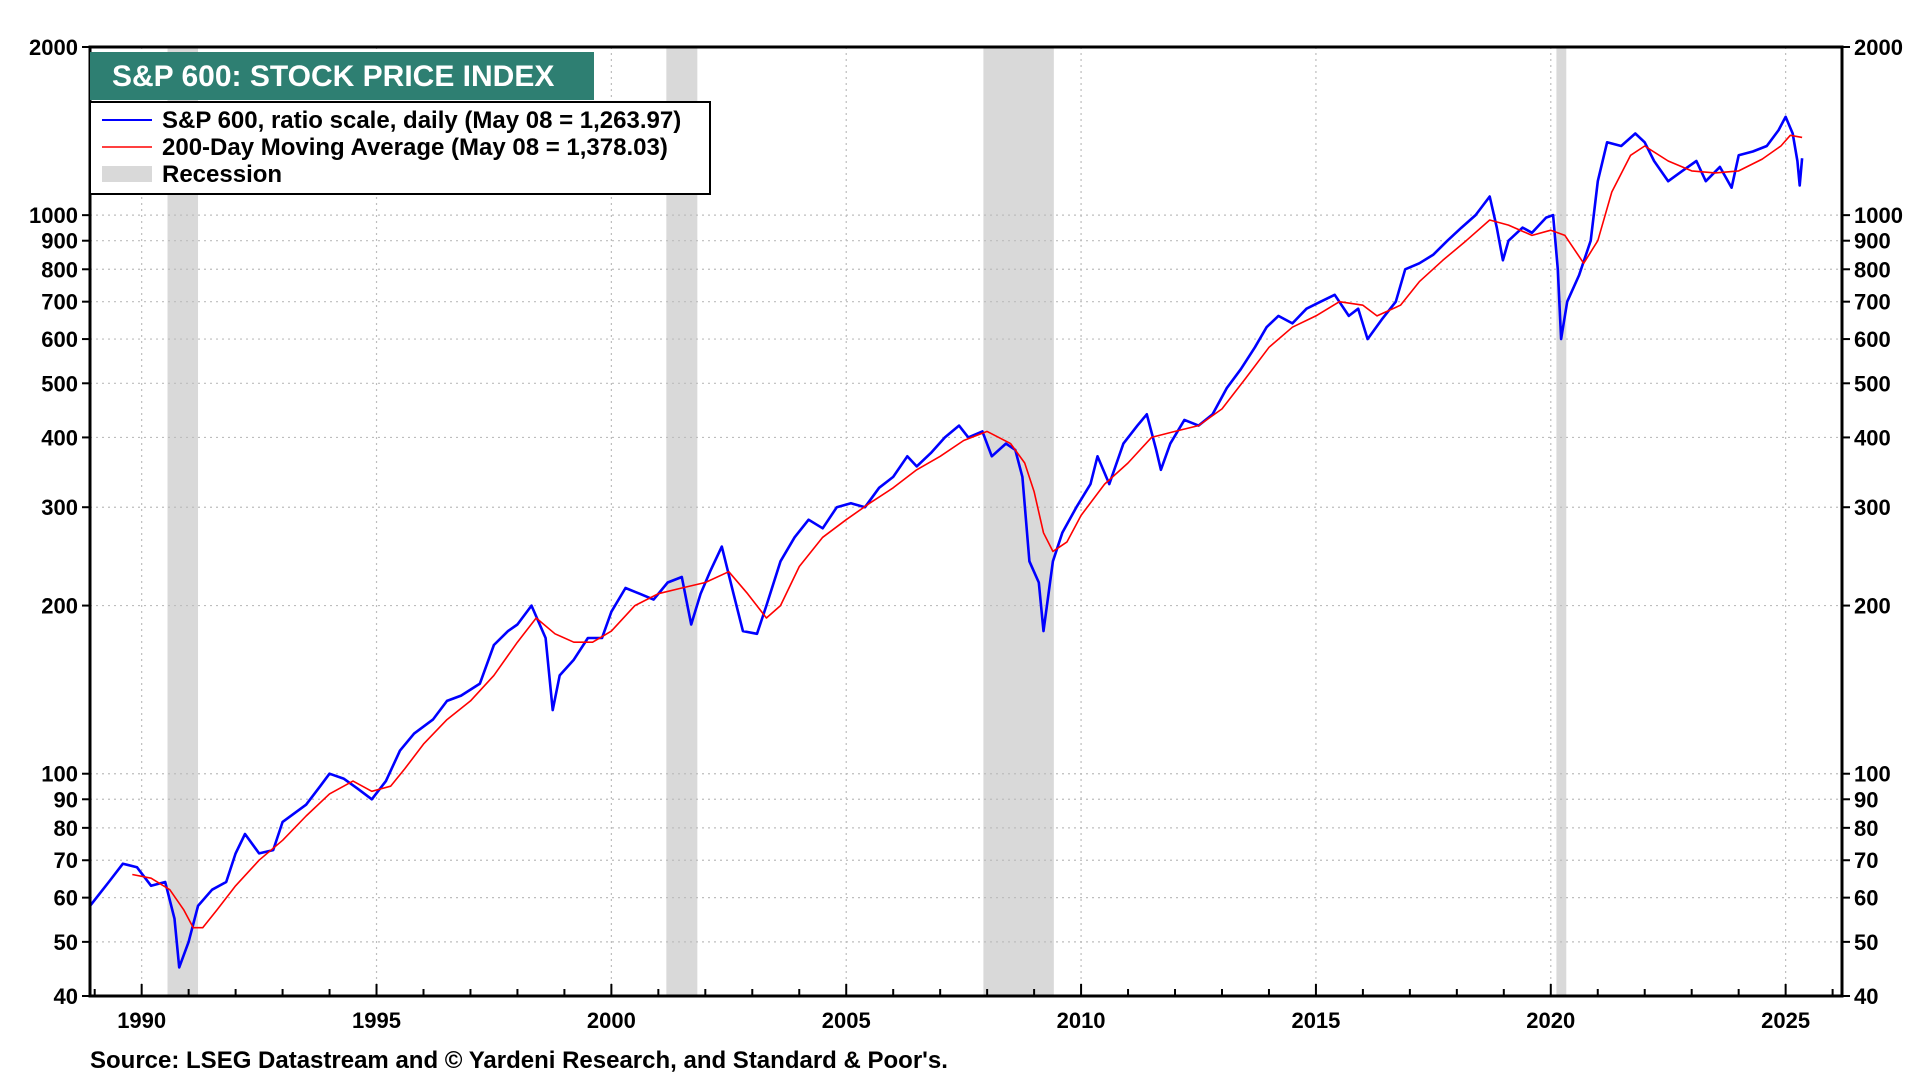  Describe the element at coordinates (127, 174) in the screenshot. I see `legend-swatch-recession` at that location.